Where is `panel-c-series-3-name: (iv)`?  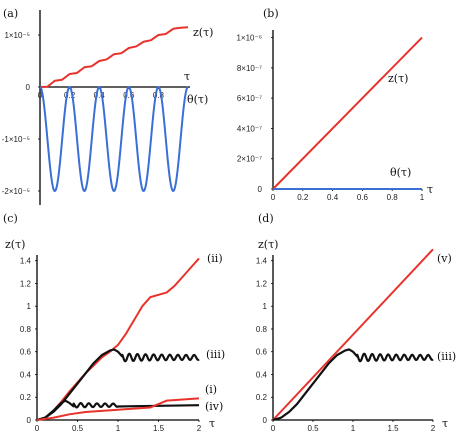 panel-c-series-3-name: (iv) is located at coordinates (214, 406).